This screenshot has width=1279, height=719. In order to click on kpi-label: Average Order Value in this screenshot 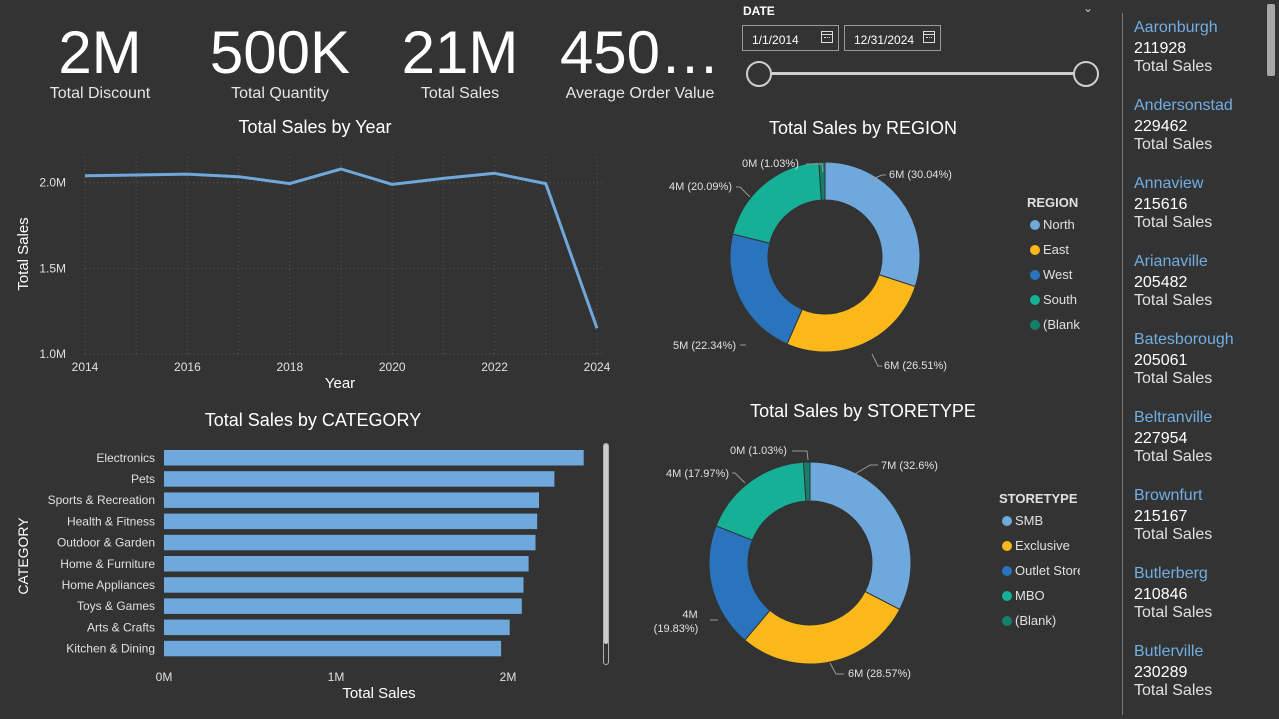, I will do `click(640, 93)`.